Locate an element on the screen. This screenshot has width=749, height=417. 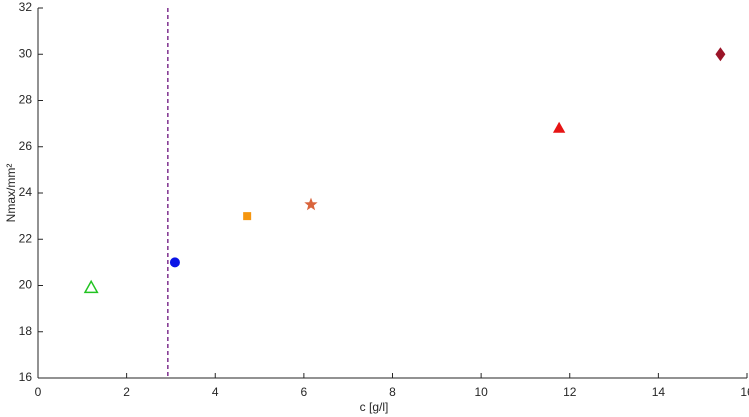
x-tick-label: 0 is located at coordinates (38, 392).